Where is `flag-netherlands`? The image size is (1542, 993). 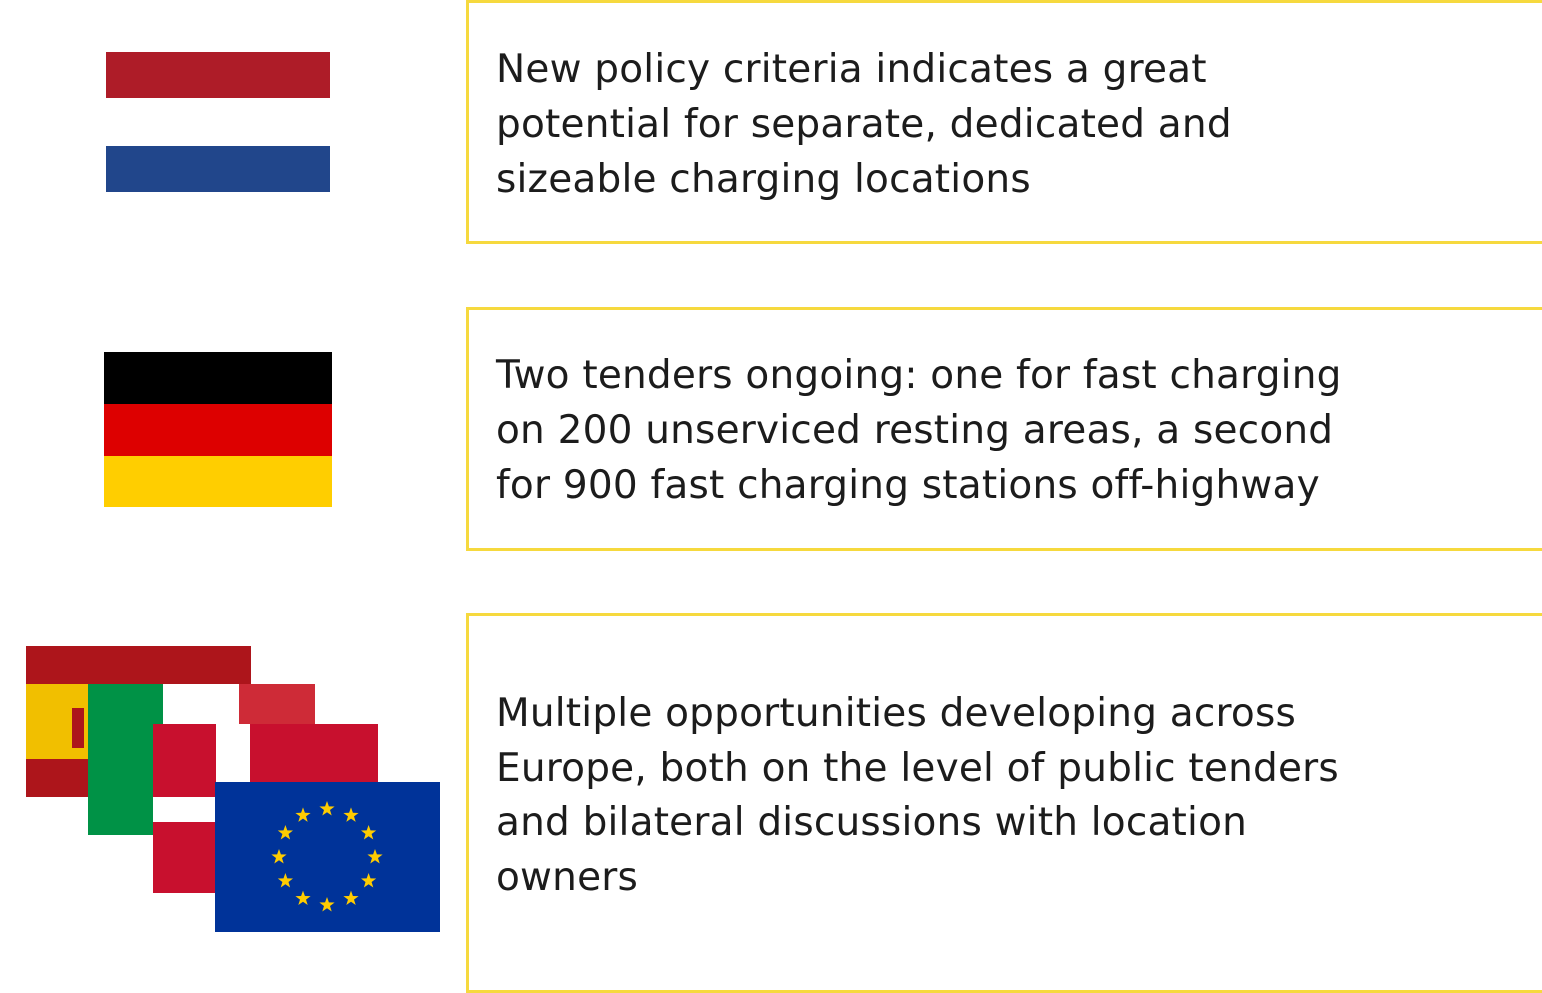
flag-netherlands is located at coordinates (218, 122).